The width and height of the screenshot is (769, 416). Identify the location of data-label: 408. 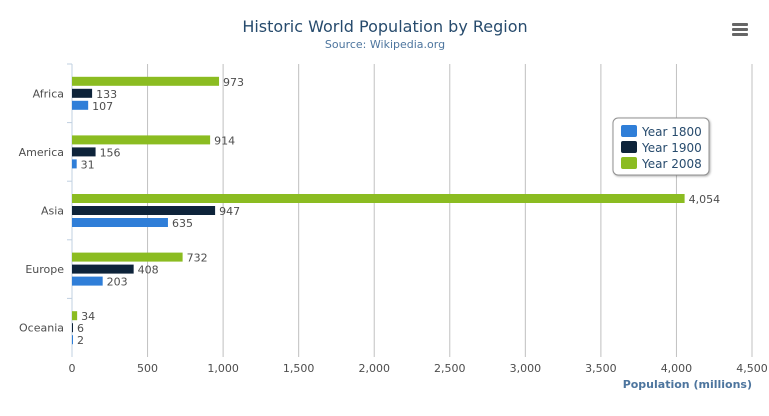
(148, 270).